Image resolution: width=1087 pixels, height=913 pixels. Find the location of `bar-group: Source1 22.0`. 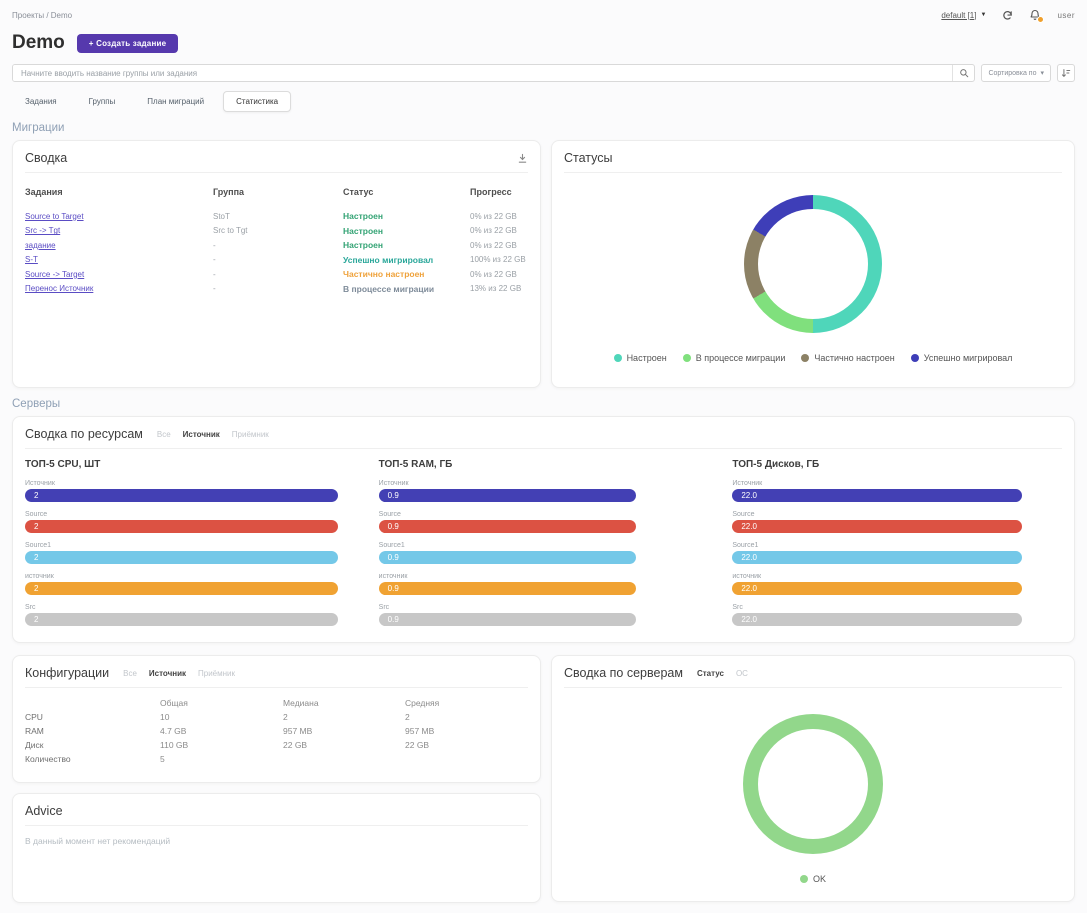

bar-group: Source1 22.0 is located at coordinates (897, 553).